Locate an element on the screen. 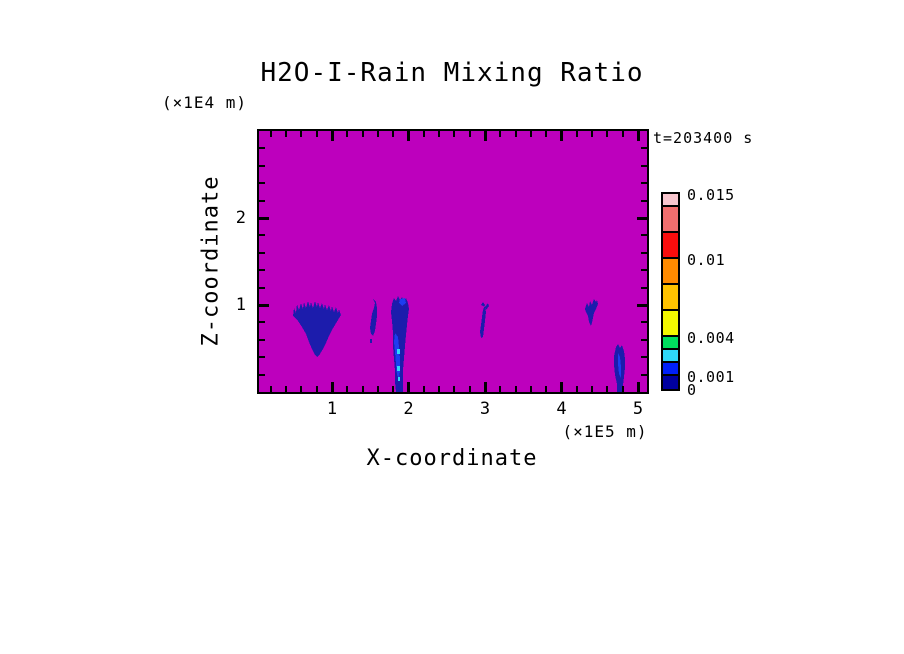 The width and height of the screenshot is (904, 654). y-tick-label: 1 is located at coordinates (240, 305).